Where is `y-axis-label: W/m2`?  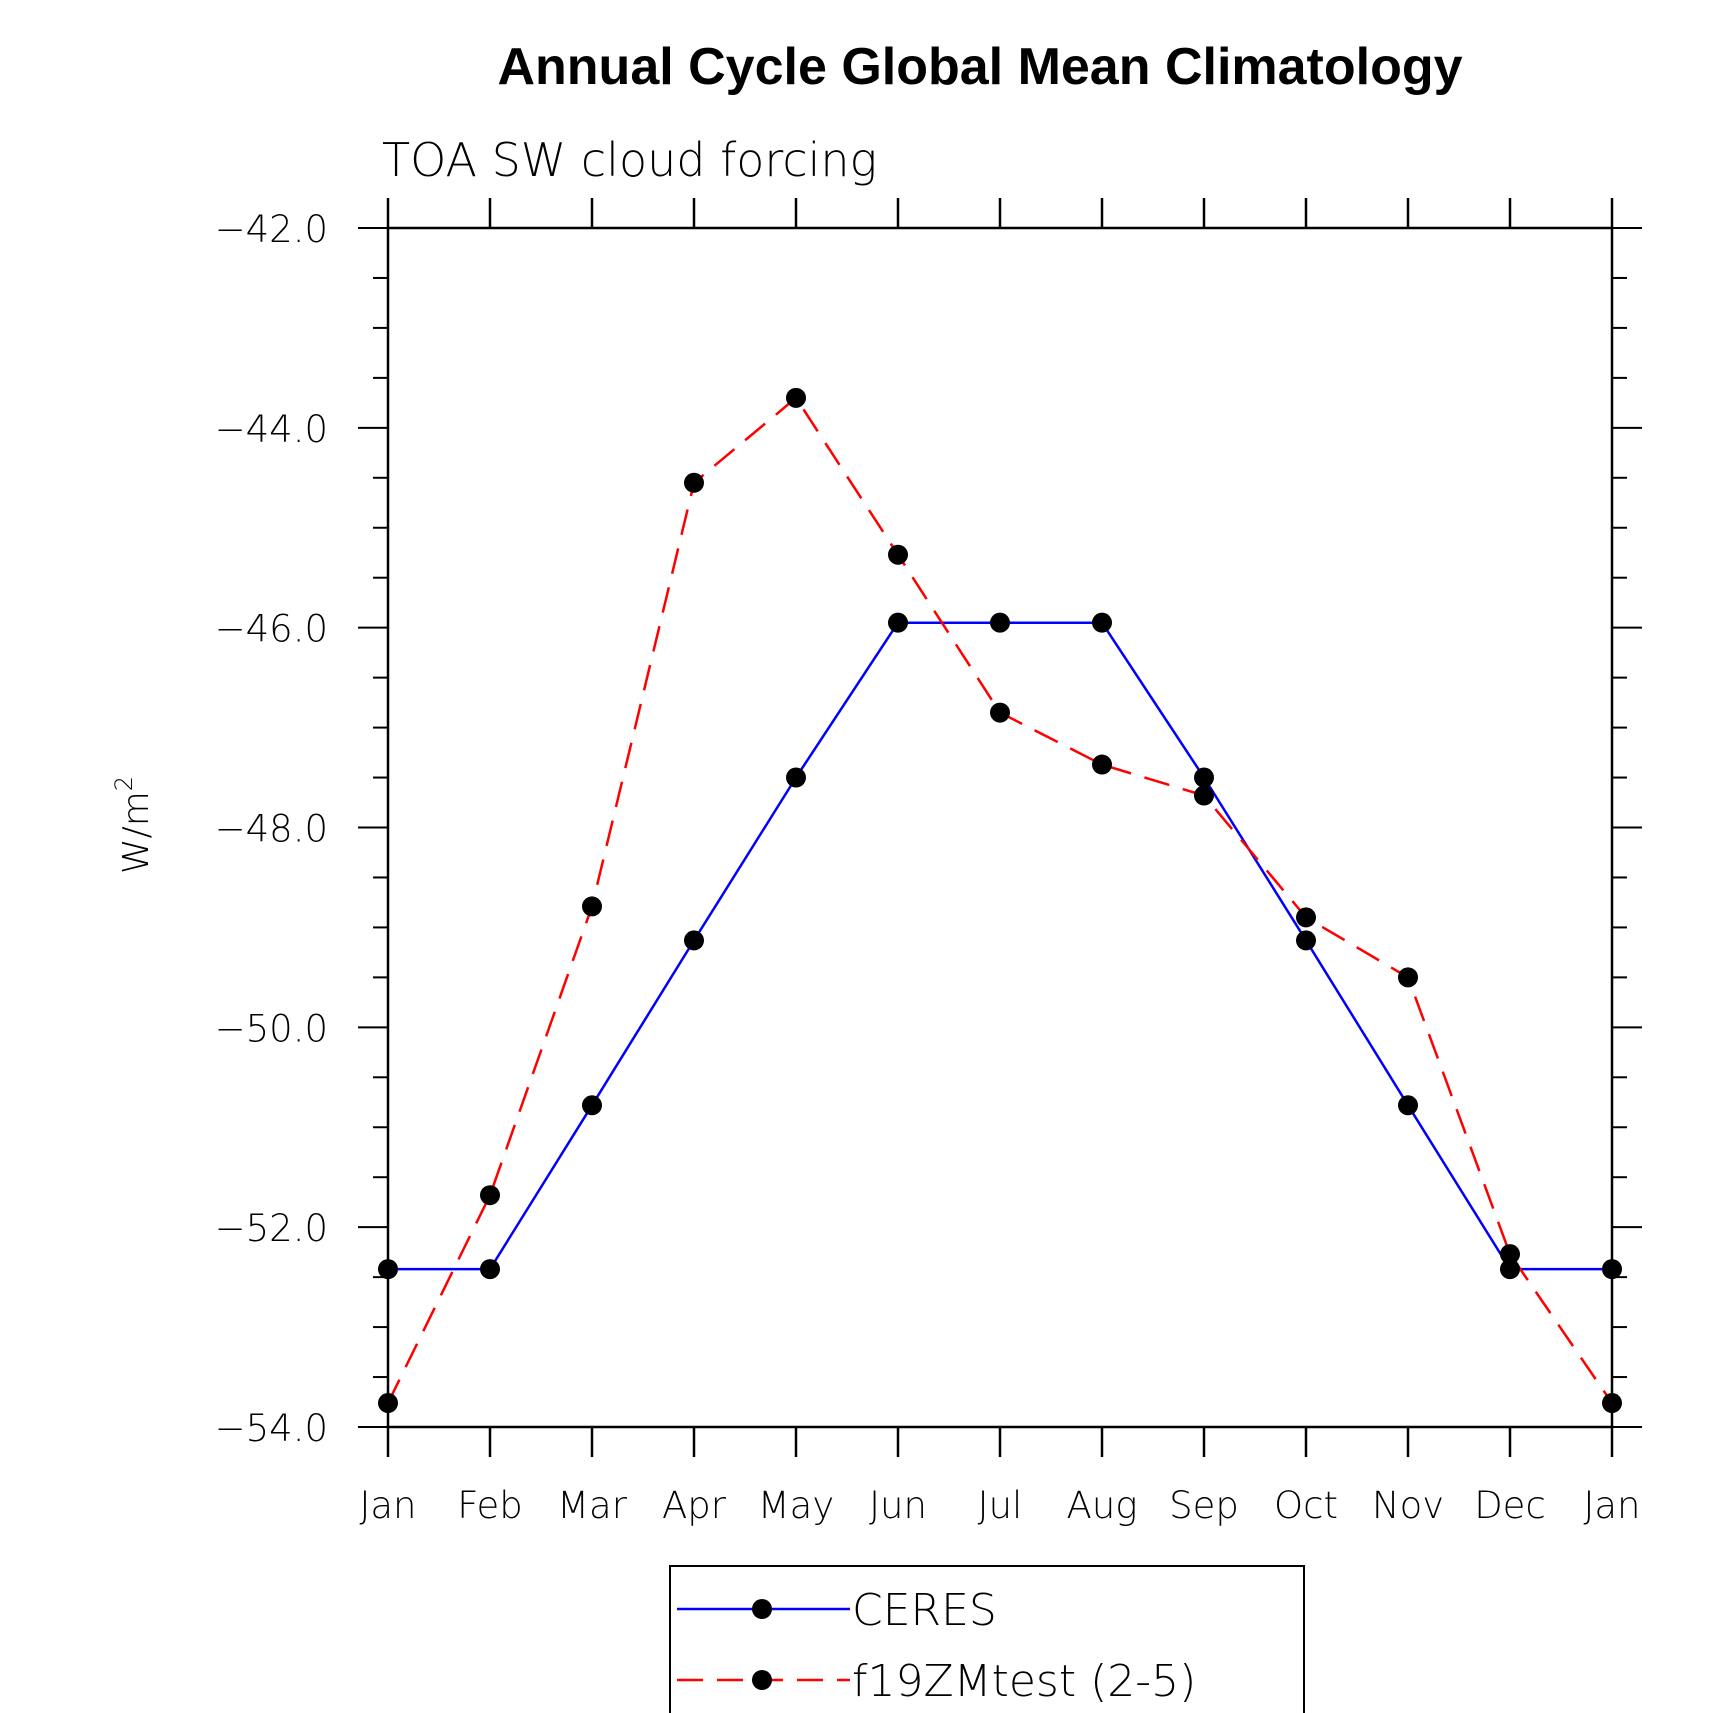
y-axis-label: W/m2 is located at coordinates (133, 825).